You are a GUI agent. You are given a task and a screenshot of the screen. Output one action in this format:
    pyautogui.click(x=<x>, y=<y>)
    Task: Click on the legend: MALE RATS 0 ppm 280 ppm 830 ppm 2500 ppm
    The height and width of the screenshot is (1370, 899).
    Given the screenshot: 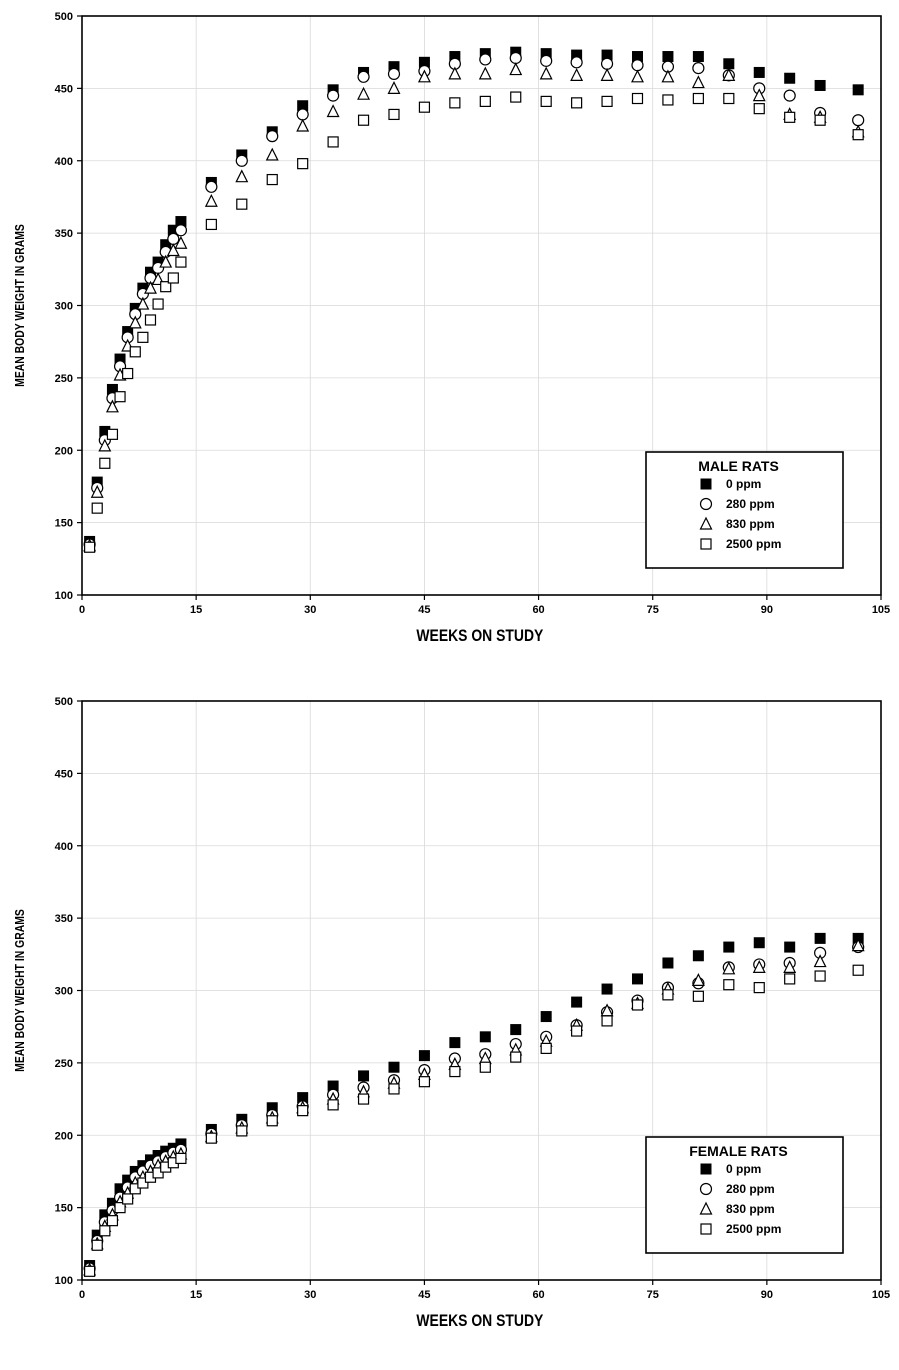 What is the action you would take?
    pyautogui.click(x=744, y=510)
    